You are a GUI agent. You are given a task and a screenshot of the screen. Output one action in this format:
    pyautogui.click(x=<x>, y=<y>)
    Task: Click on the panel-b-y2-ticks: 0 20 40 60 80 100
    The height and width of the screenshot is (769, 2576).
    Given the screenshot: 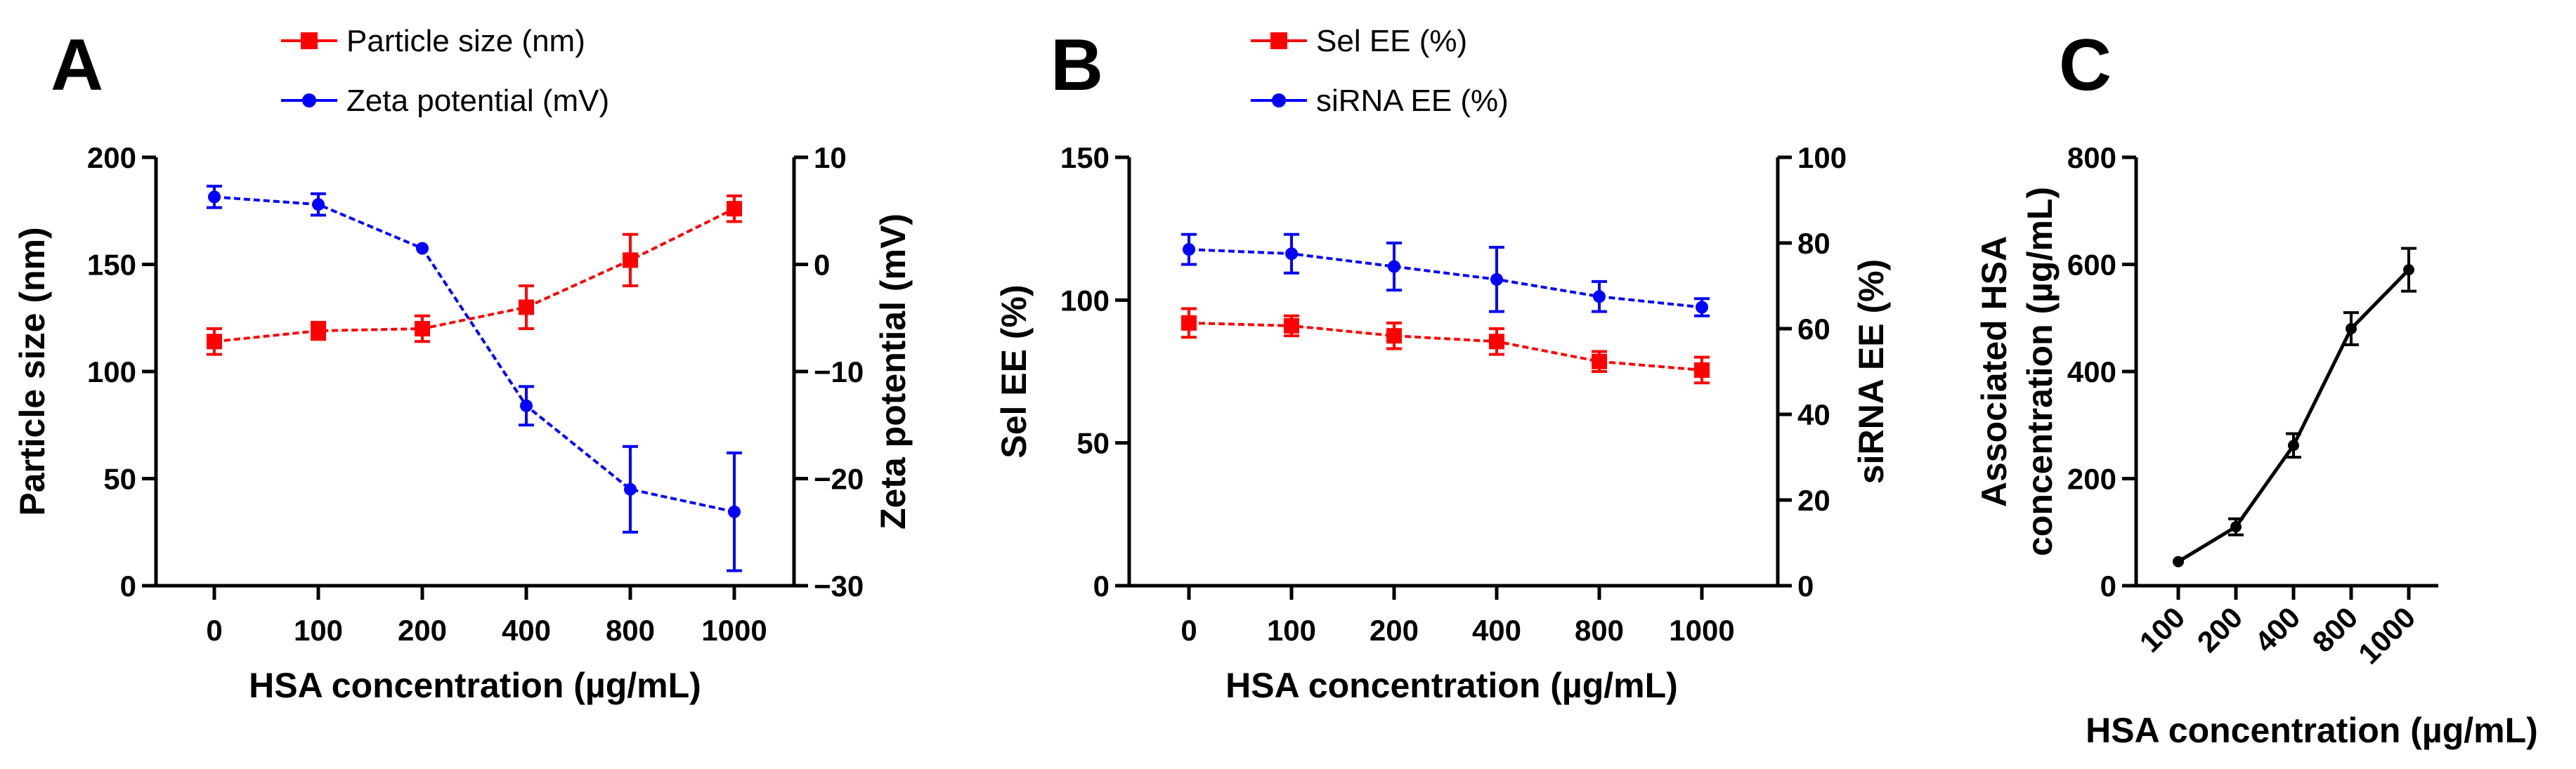 What is the action you would take?
    pyautogui.click(x=1812, y=372)
    